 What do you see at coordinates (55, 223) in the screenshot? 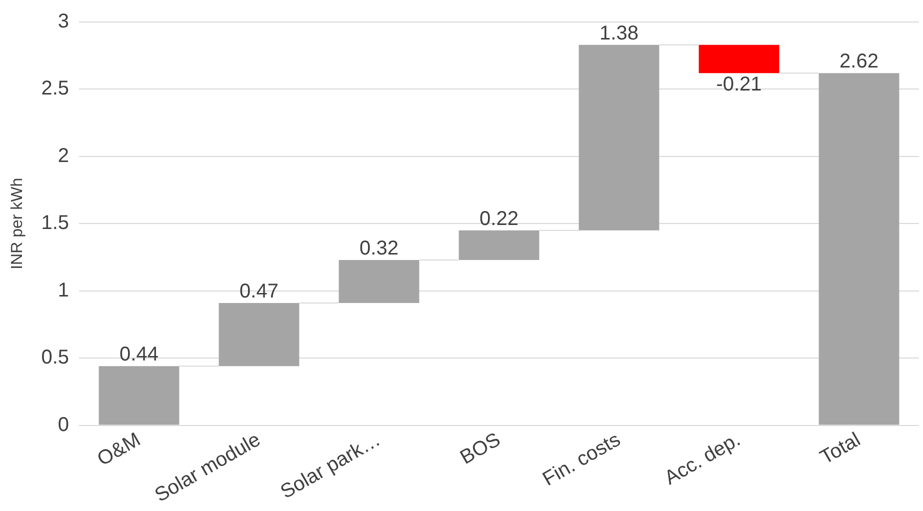
I see `y-tick-label: 1.5` at bounding box center [55, 223].